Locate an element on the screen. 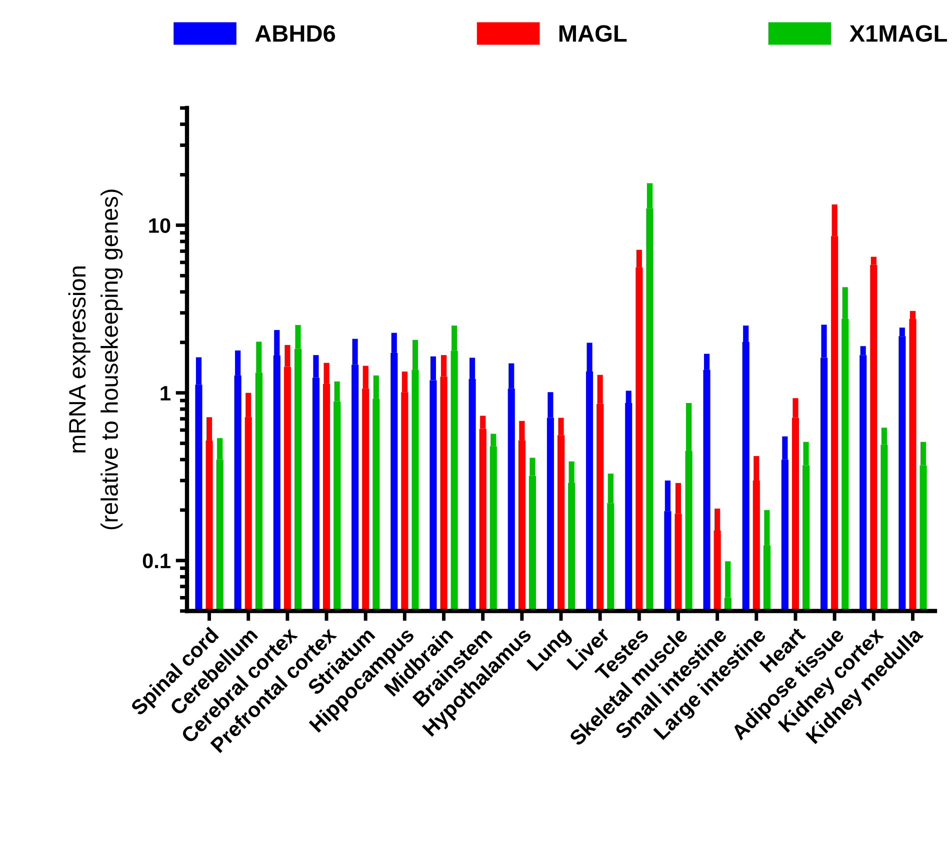  y-tick-label: 10 is located at coordinates (159, 225).